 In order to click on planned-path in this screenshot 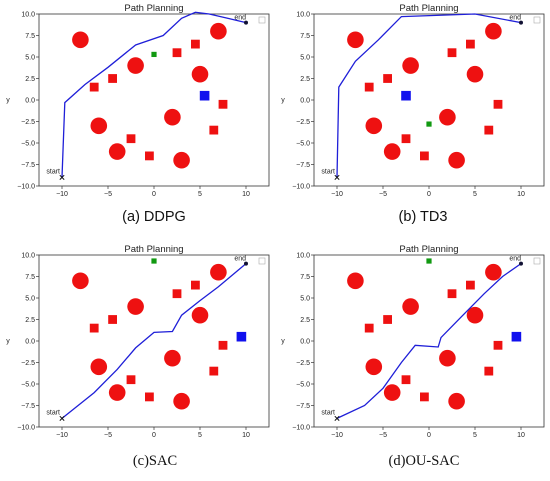, I will do `click(429, 95)`.